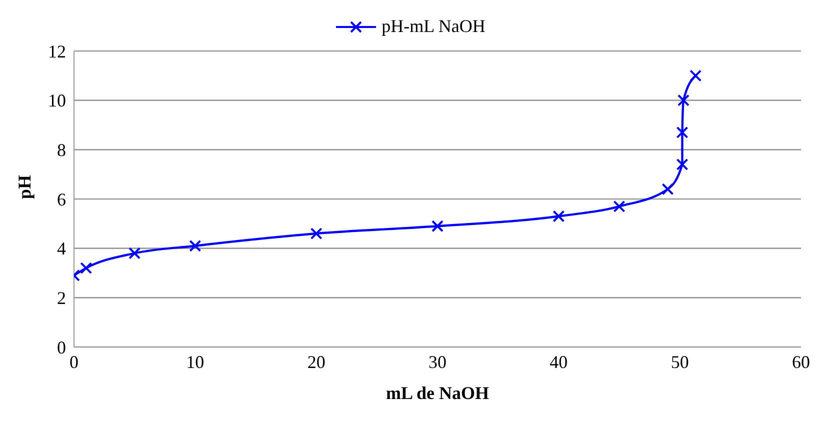  Describe the element at coordinates (437, 362) in the screenshot. I see `x-tick-label: 30` at that location.